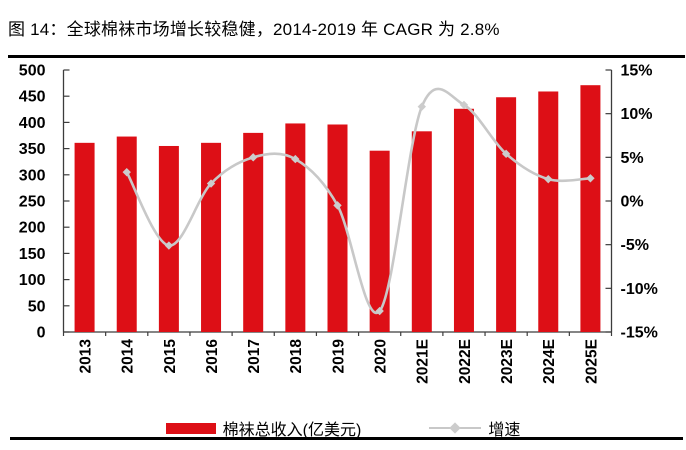 This screenshot has width=686, height=450. Describe the element at coordinates (32, 228) in the screenshot. I see `left-axis-label: 200` at that location.